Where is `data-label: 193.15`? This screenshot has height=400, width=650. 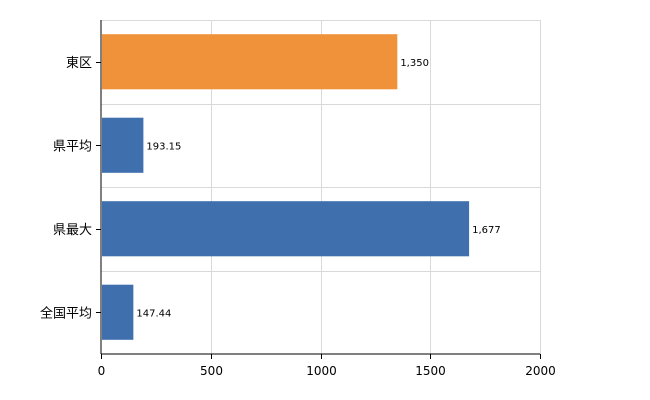 data-label: 193.15 is located at coordinates (163, 146).